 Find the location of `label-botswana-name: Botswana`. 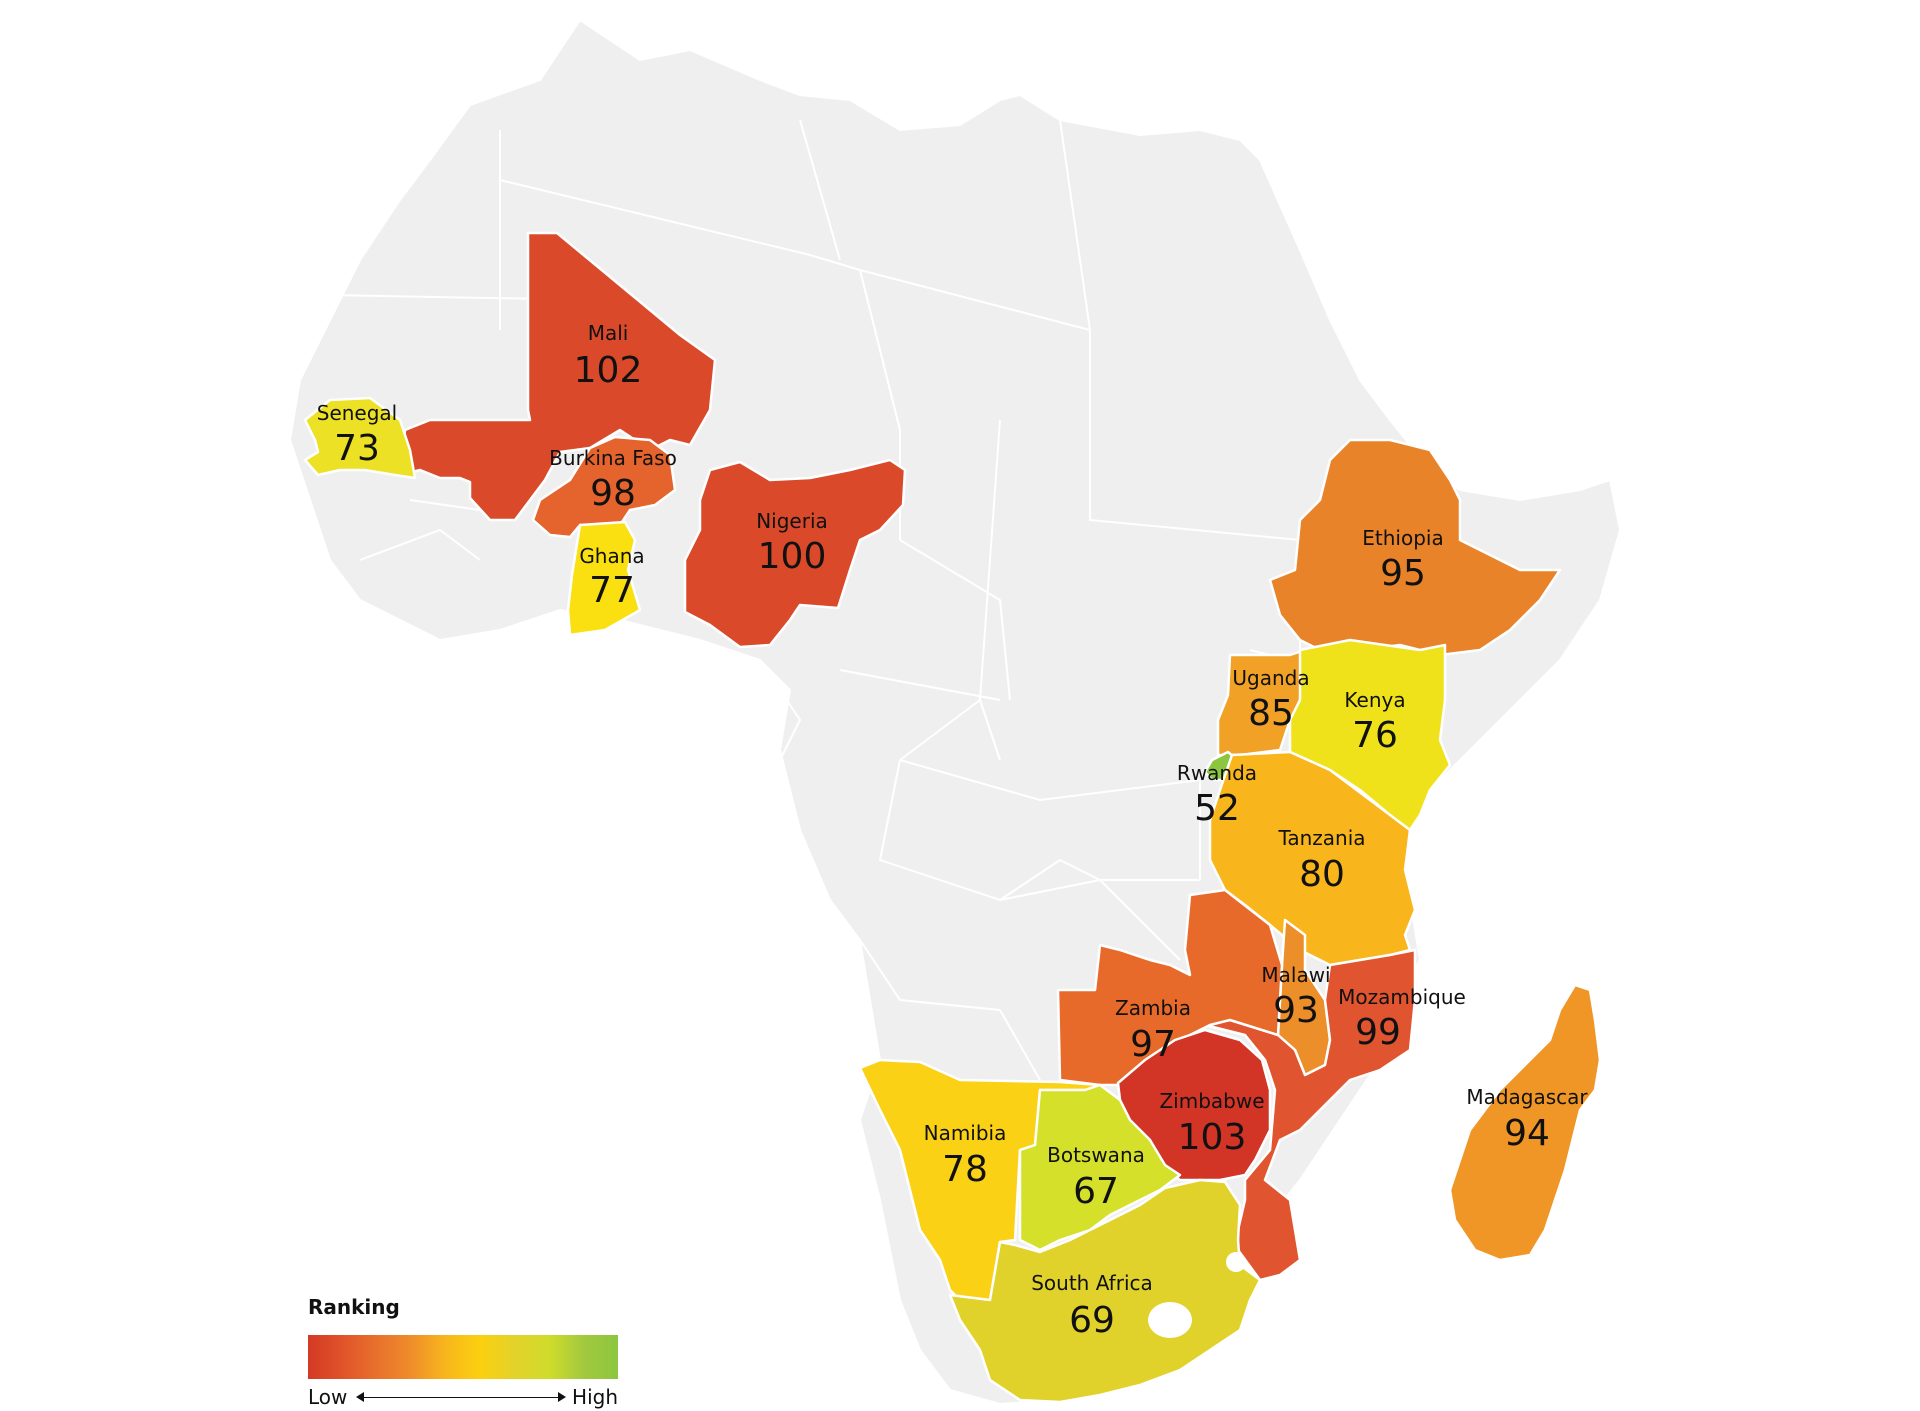

label-botswana-name: Botswana is located at coordinates (1096, 1155).